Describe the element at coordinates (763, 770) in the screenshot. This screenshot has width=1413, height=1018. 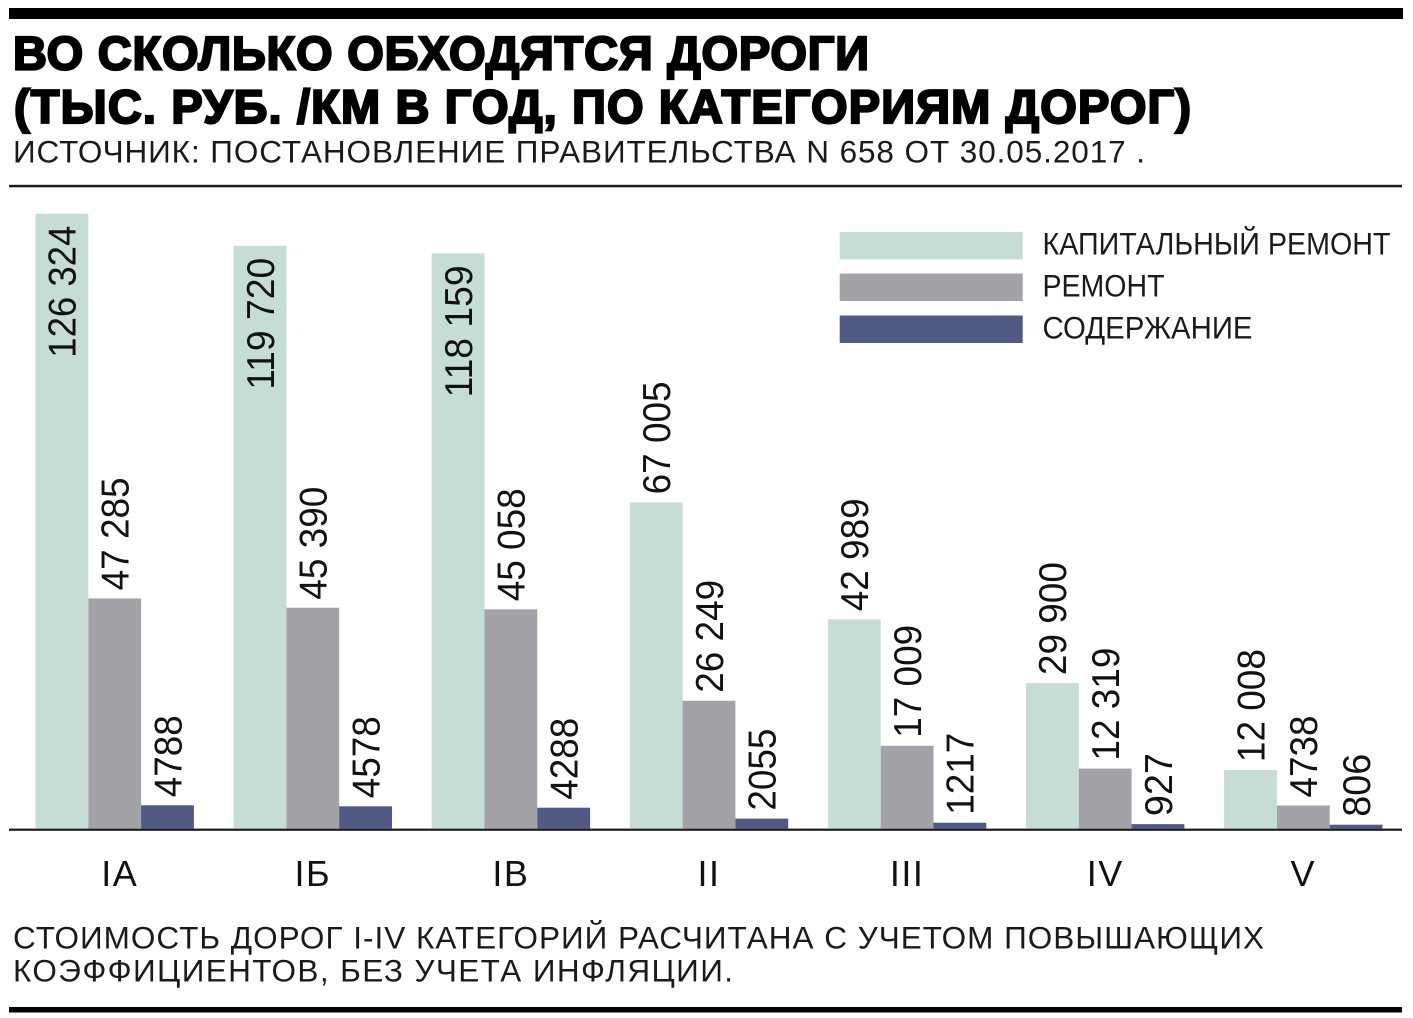
I see `svg-text: 2055` at that location.